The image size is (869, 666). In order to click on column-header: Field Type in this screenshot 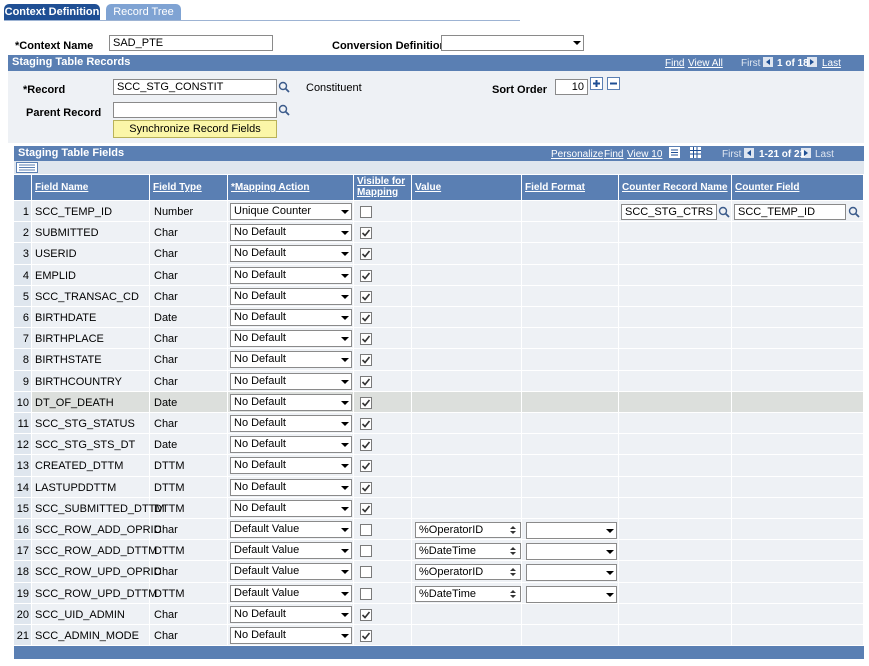, I will do `click(189, 188)`.